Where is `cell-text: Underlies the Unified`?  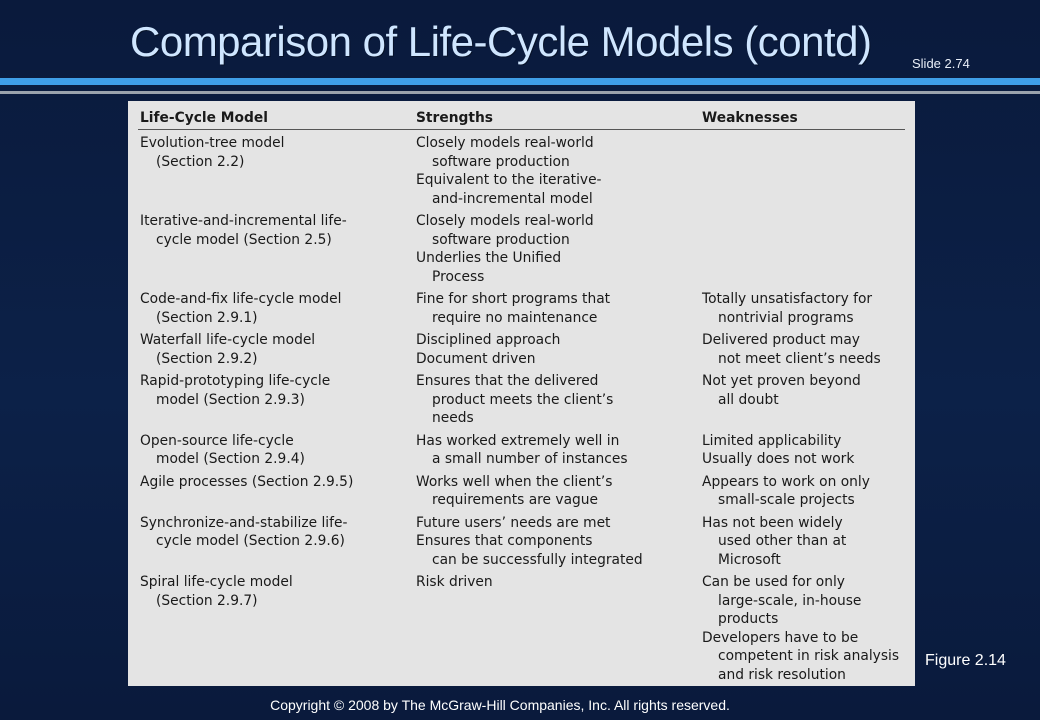 cell-text: Underlies the Unified is located at coordinates (489, 258).